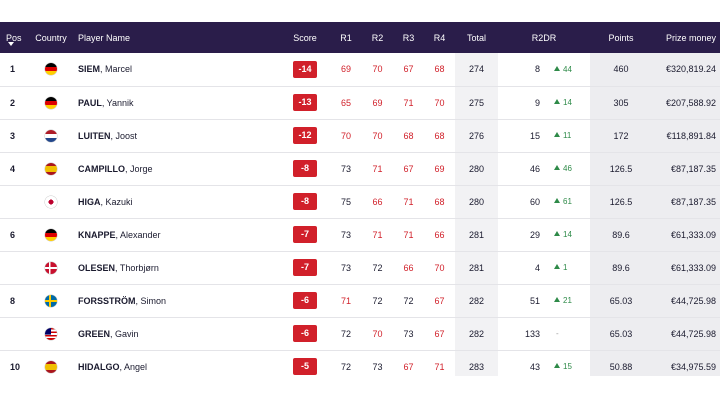  What do you see at coordinates (90, 102) in the screenshot?
I see `player-last-name: PAUL` at bounding box center [90, 102].